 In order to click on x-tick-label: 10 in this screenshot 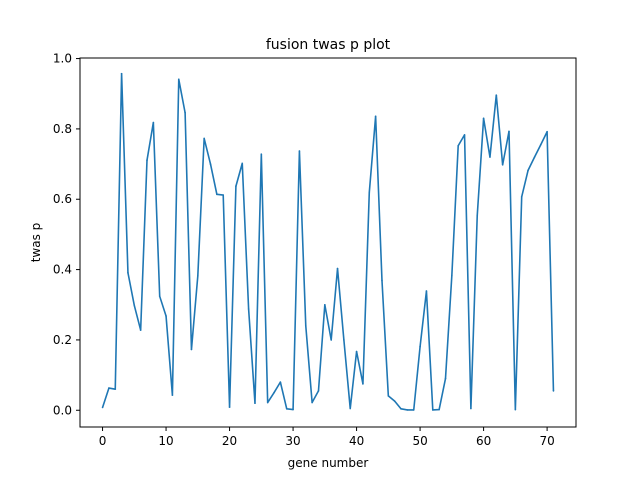, I will do `click(165, 441)`.